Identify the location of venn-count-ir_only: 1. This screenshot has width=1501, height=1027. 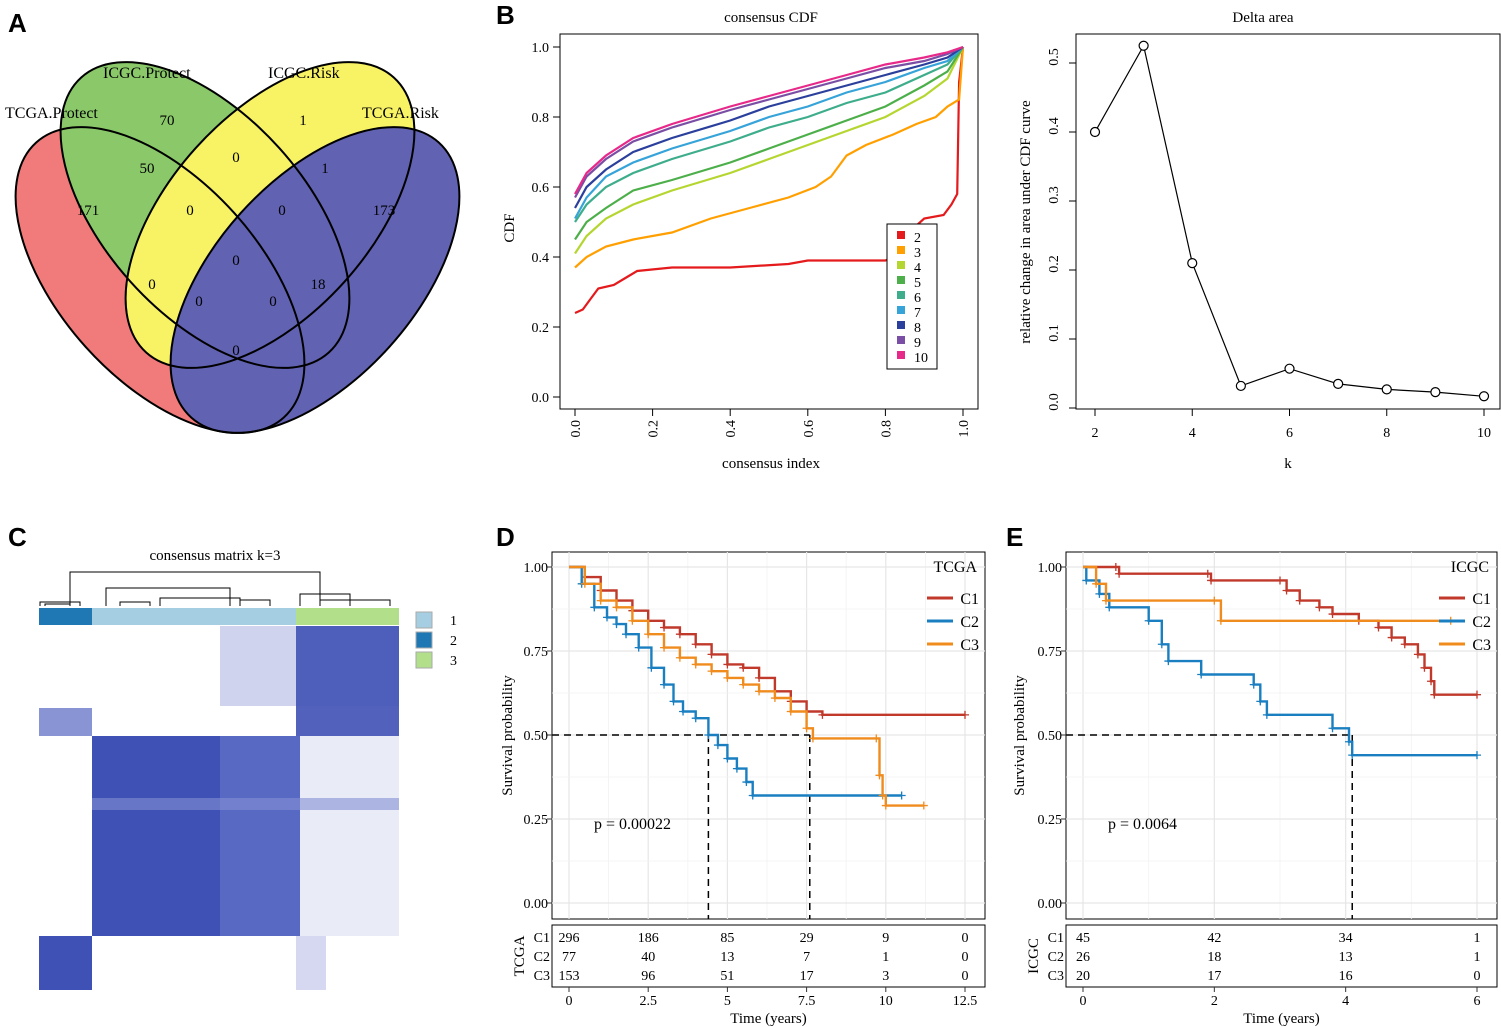
(303, 121).